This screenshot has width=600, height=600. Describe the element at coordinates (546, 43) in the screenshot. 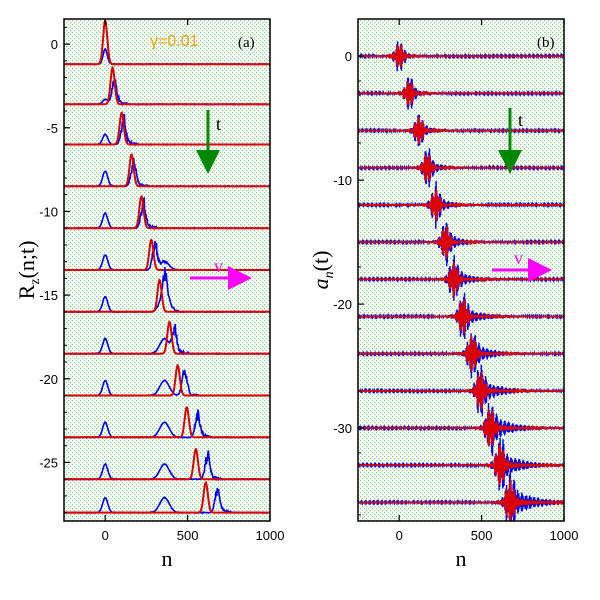

I see `panel-b-label: (b)` at that location.